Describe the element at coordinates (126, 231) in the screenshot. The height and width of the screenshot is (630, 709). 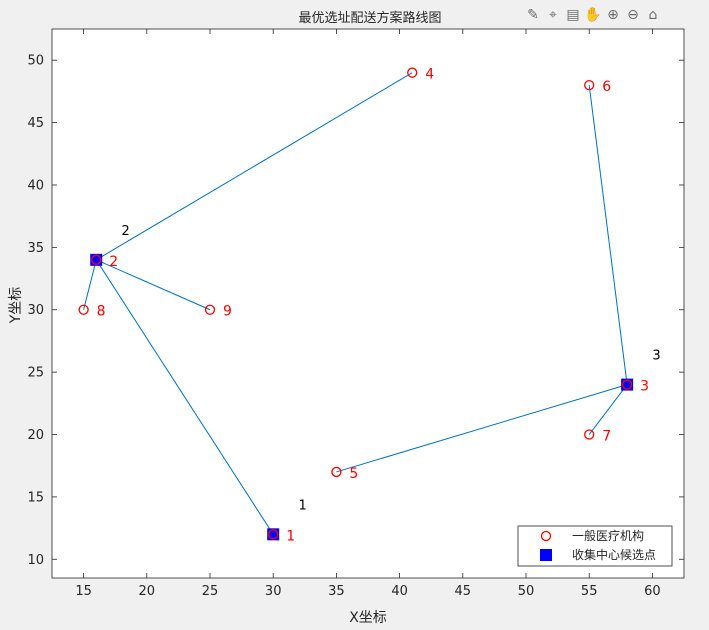
I see `center-annotation: 2` at that location.